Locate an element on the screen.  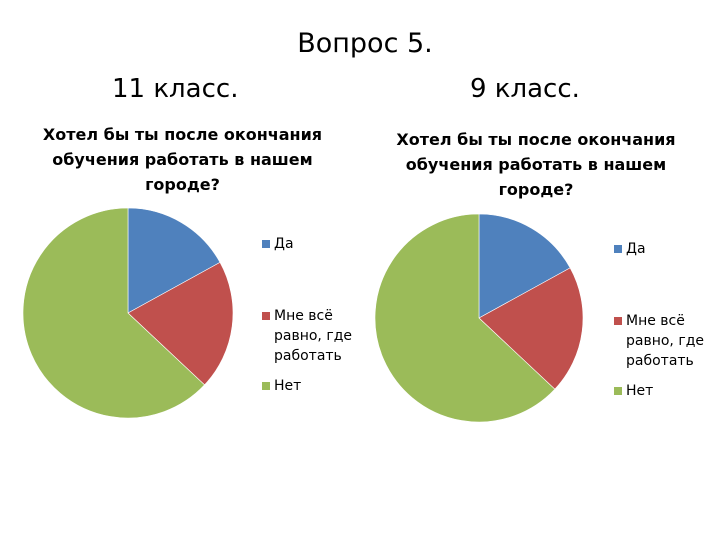
legend-item-9-1: Мне всё равно, где работать is located at coordinates (665, 341).